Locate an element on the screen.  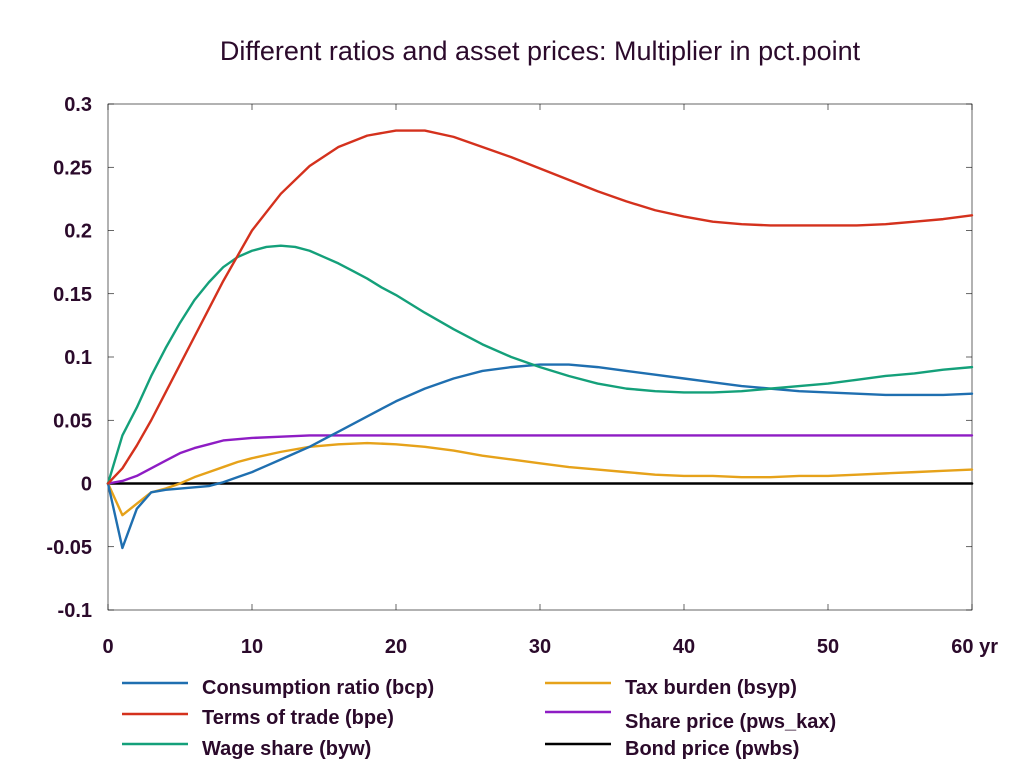
x-tick-label: 20 is located at coordinates (396, 647).